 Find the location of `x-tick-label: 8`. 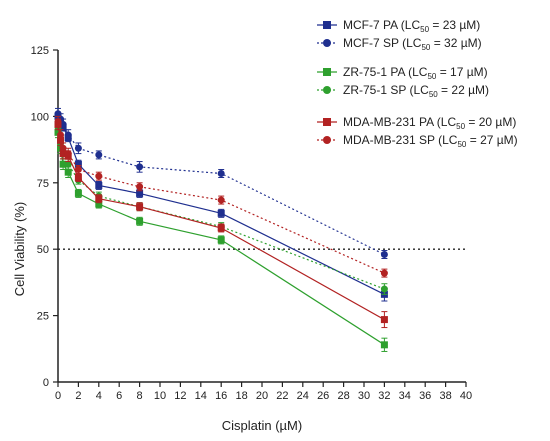

x-tick-label: 8 is located at coordinates (140, 396).